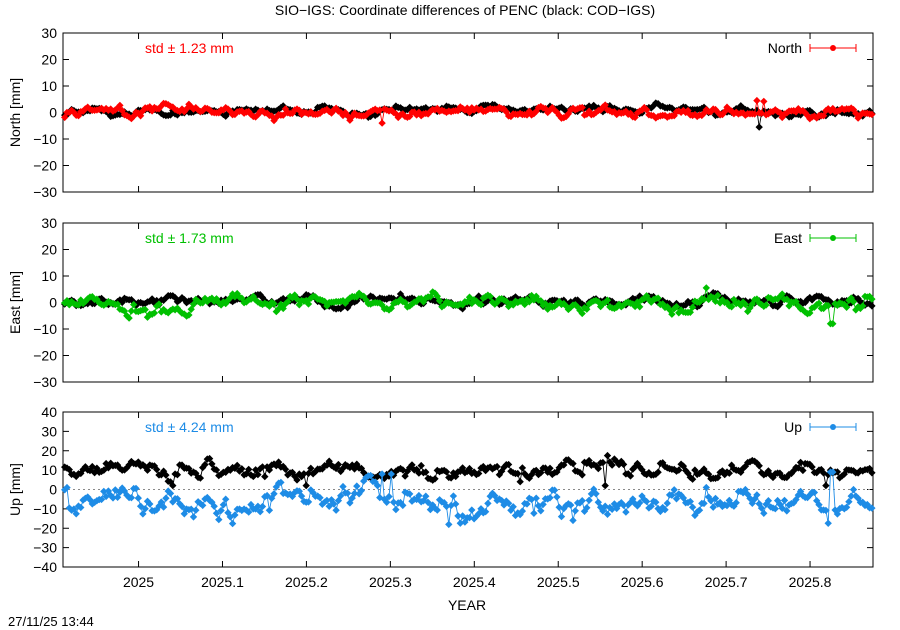  I want to click on legend: Up, so click(820, 427).